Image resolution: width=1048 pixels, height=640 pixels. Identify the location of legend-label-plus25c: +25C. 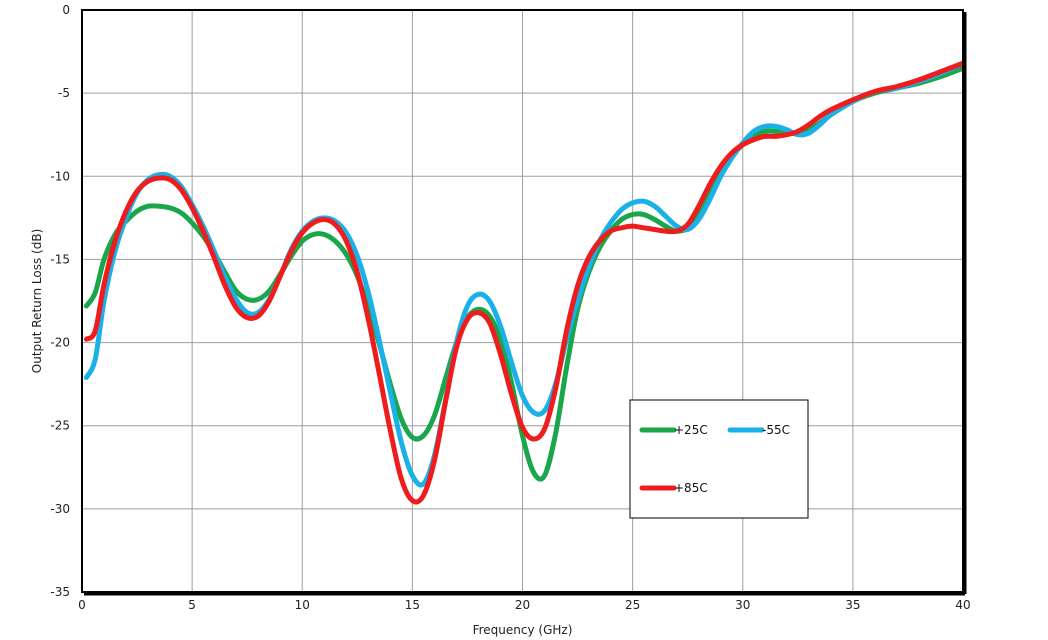
(691, 430).